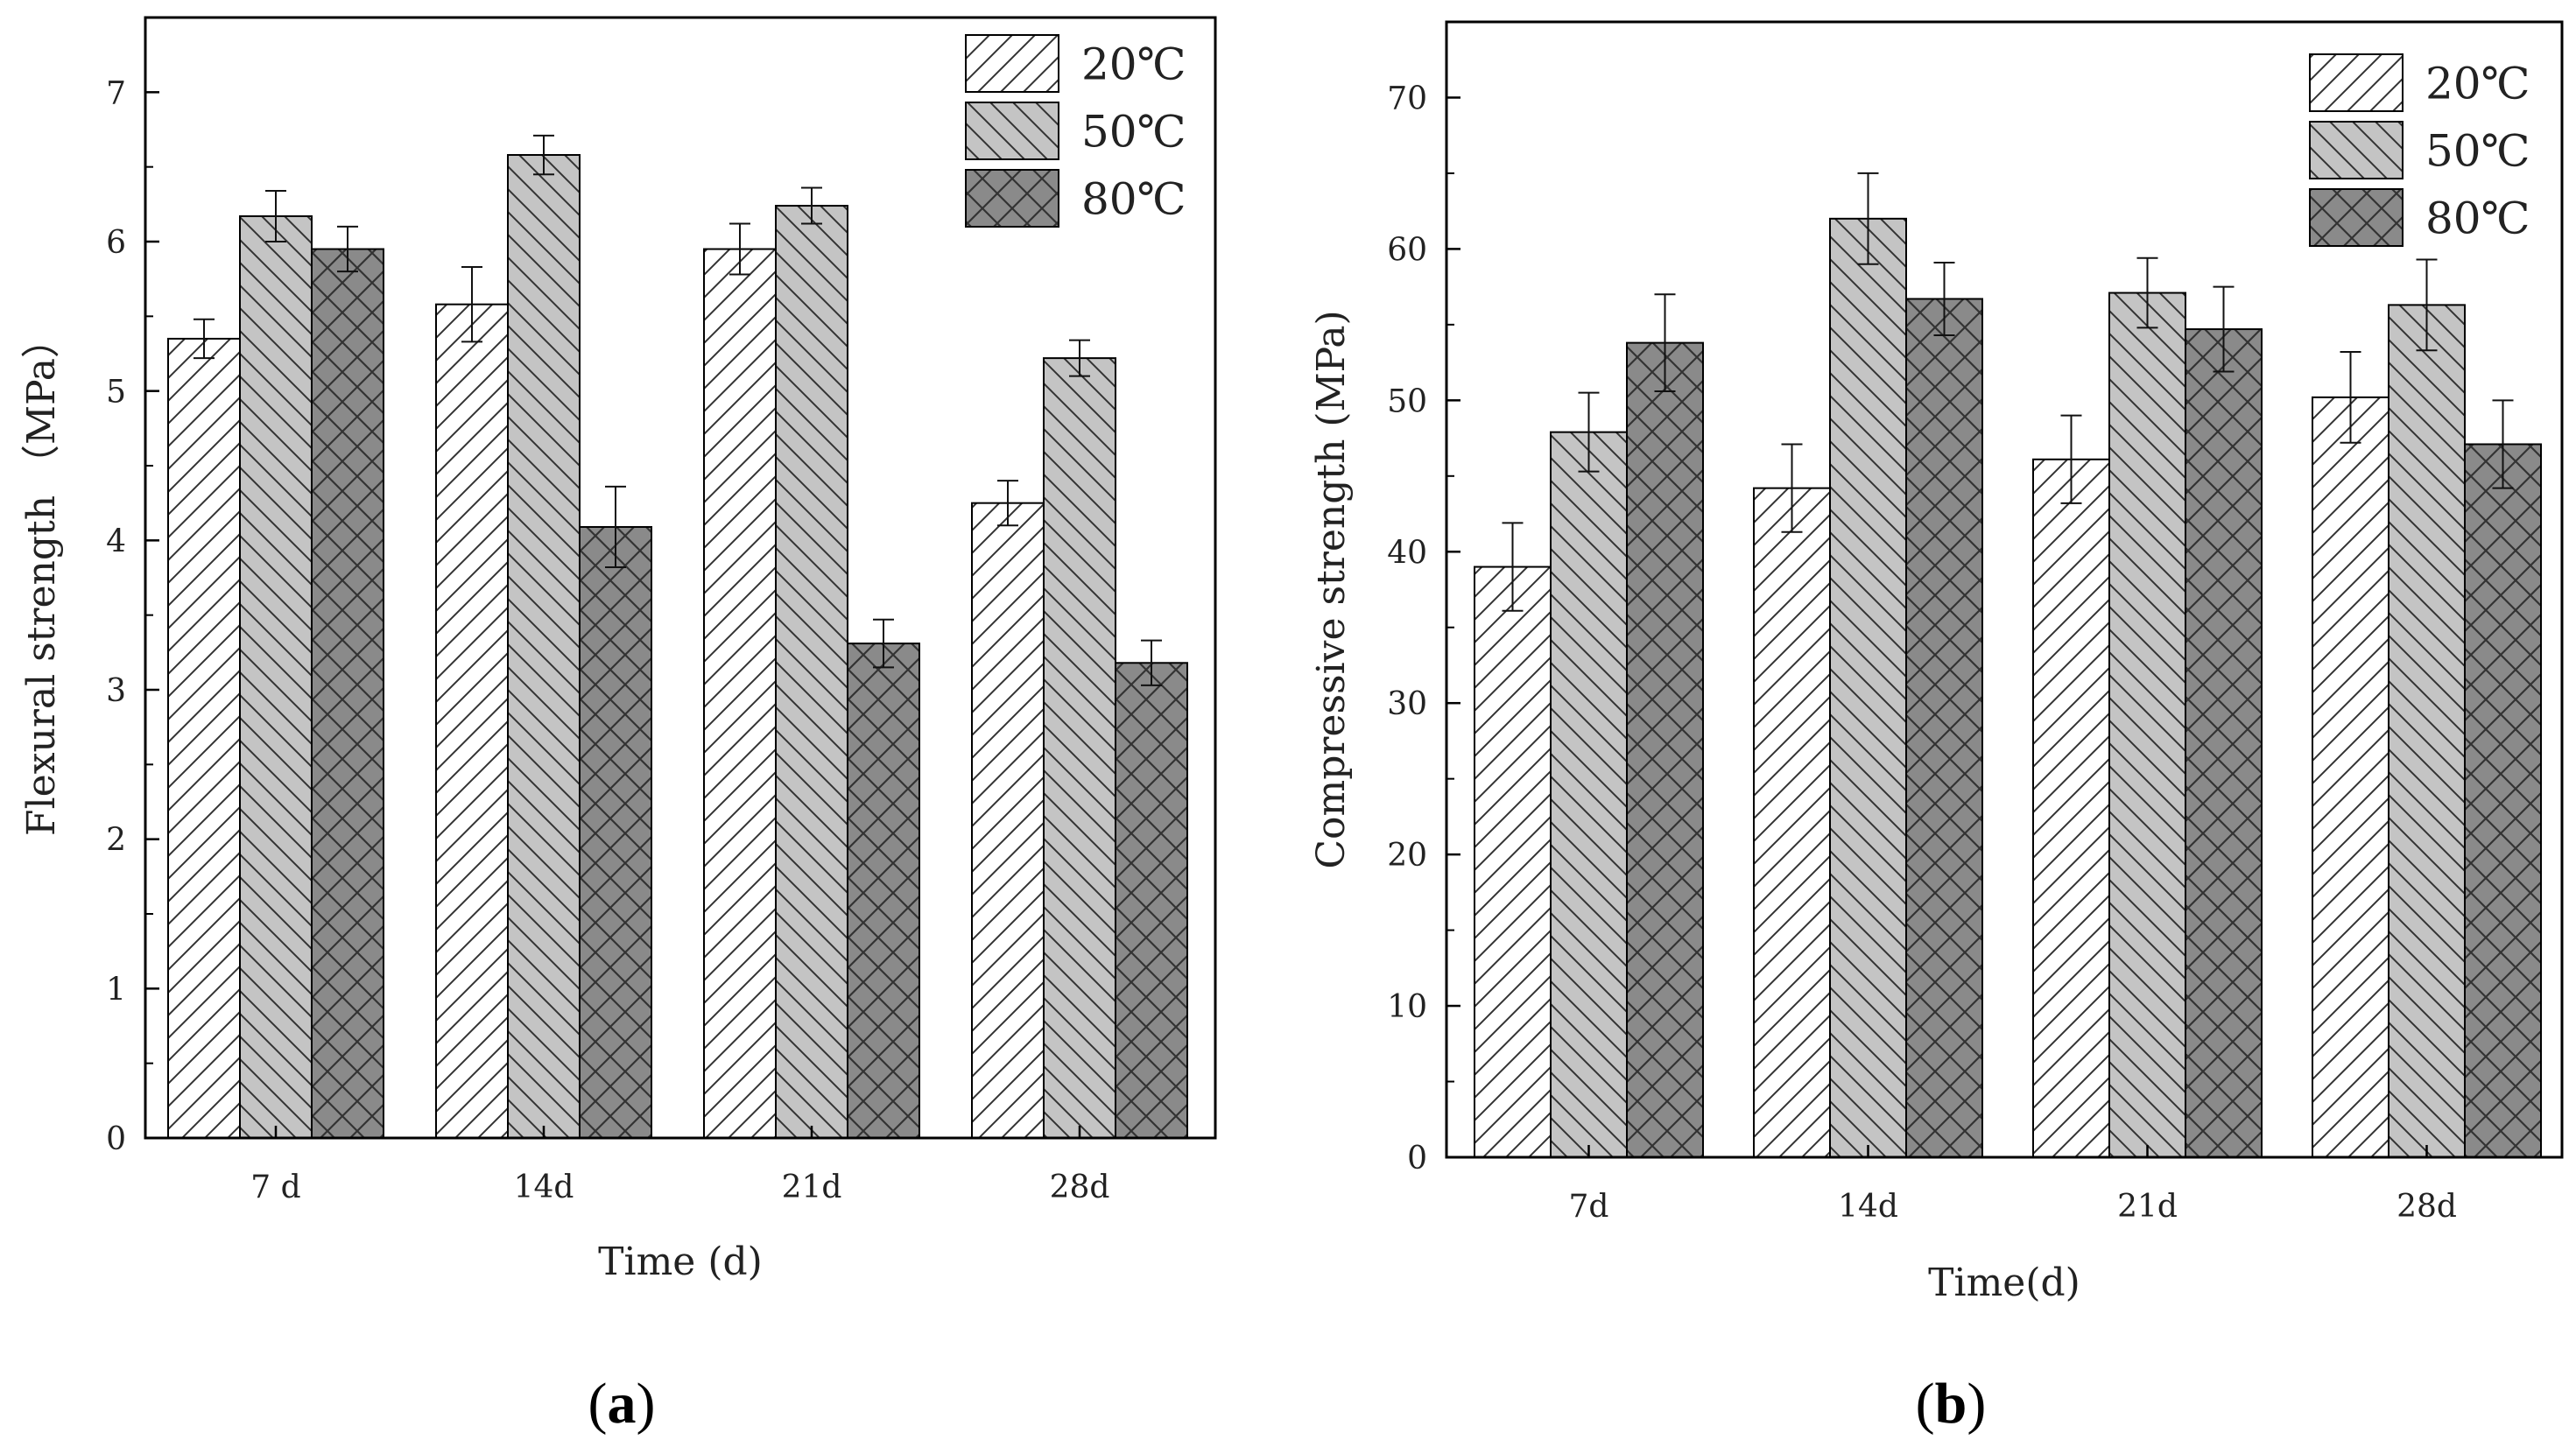 Image resolution: width=2576 pixels, height=1454 pixels. Describe the element at coordinates (1407, 704) in the screenshot. I see `y-tick-label: 30` at that location.